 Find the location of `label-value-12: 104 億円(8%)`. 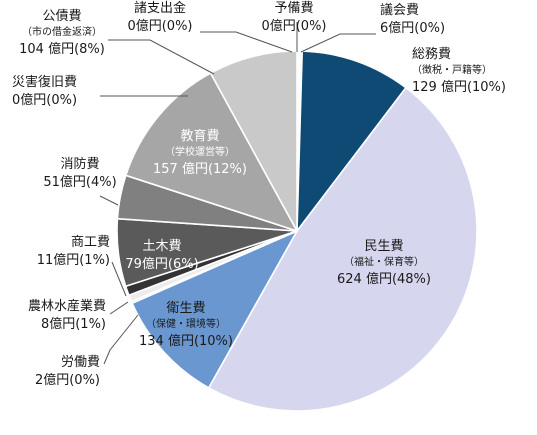

label-value-12: 104 億円(8%) is located at coordinates (62, 49).